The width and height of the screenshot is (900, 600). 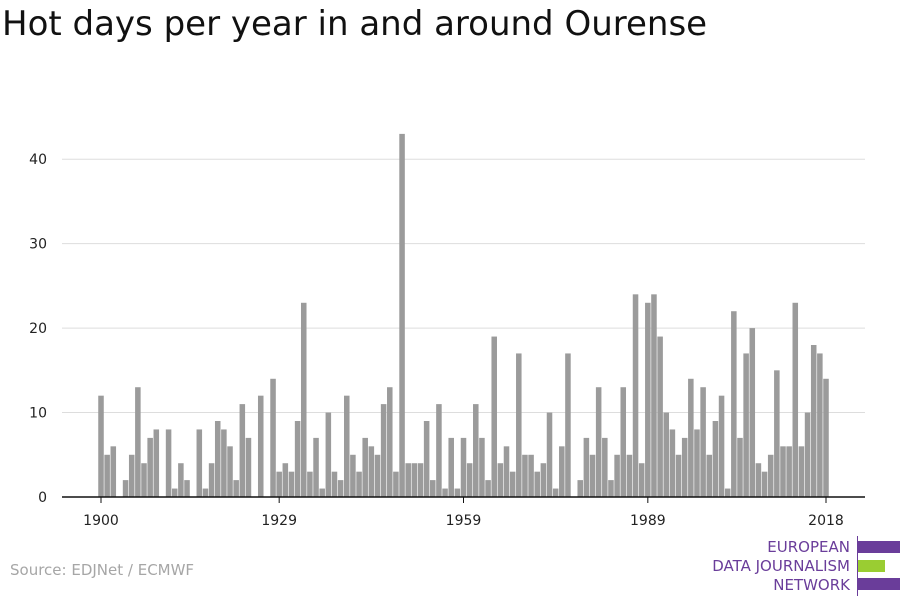 I want to click on bar-1908, so click(x=150, y=467).